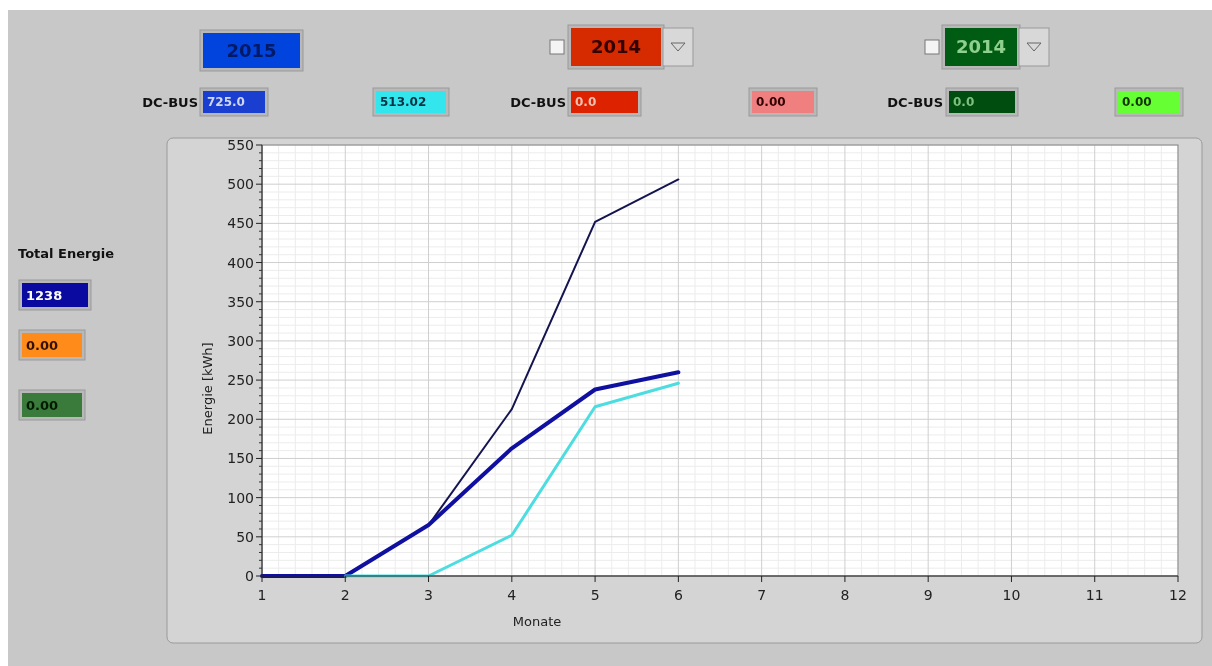 The width and height of the screenshot is (1212, 666). What do you see at coordinates (762, 595) in the screenshot?
I see `x-tick-label: 7` at bounding box center [762, 595].